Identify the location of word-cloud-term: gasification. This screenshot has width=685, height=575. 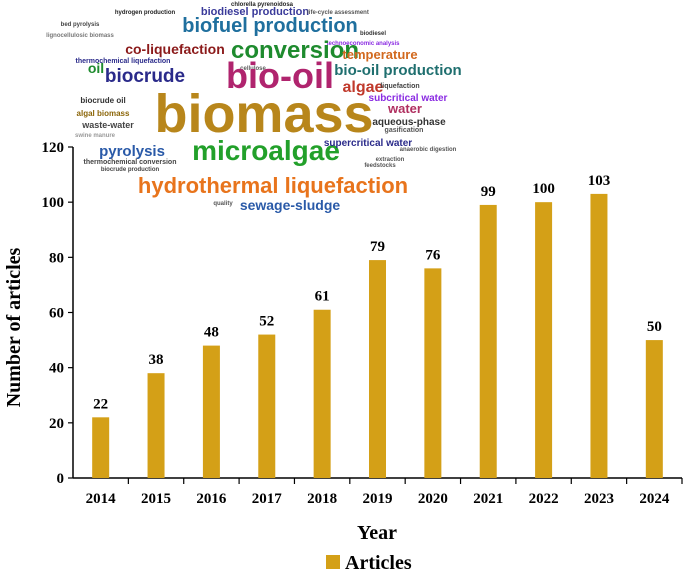
(404, 130).